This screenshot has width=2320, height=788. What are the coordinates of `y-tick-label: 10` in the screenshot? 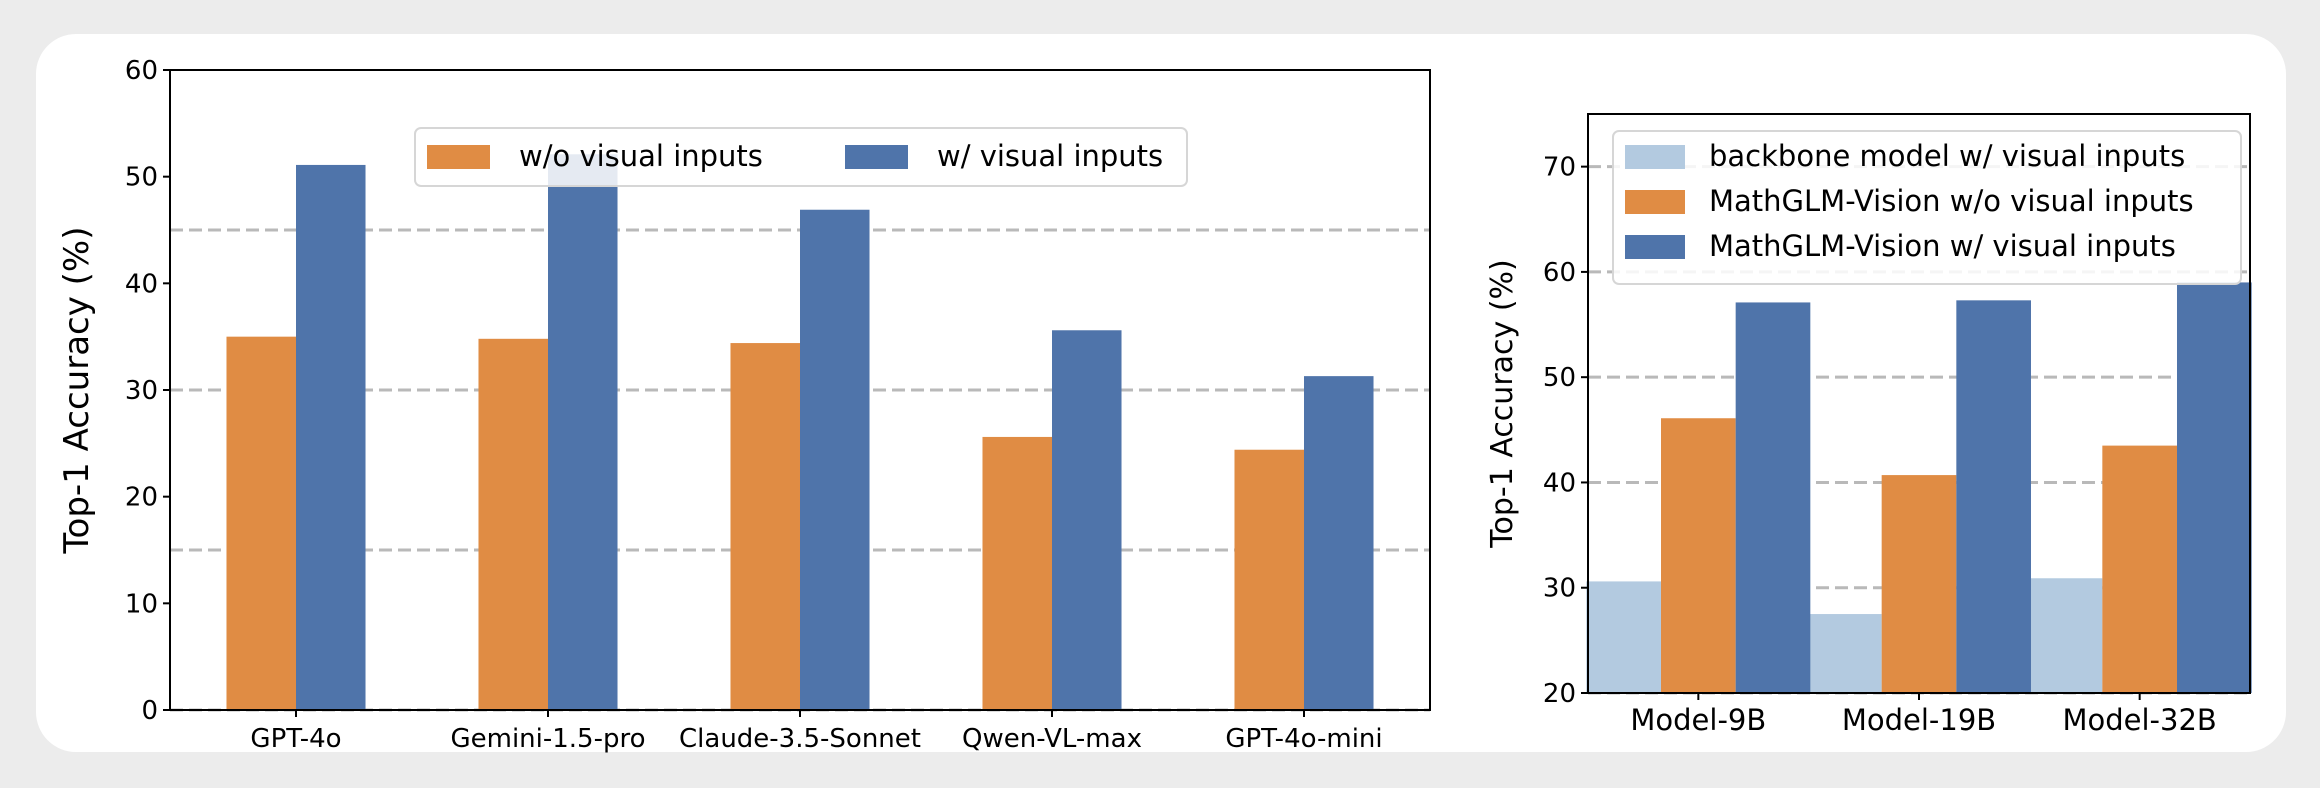 It's located at (141, 604).